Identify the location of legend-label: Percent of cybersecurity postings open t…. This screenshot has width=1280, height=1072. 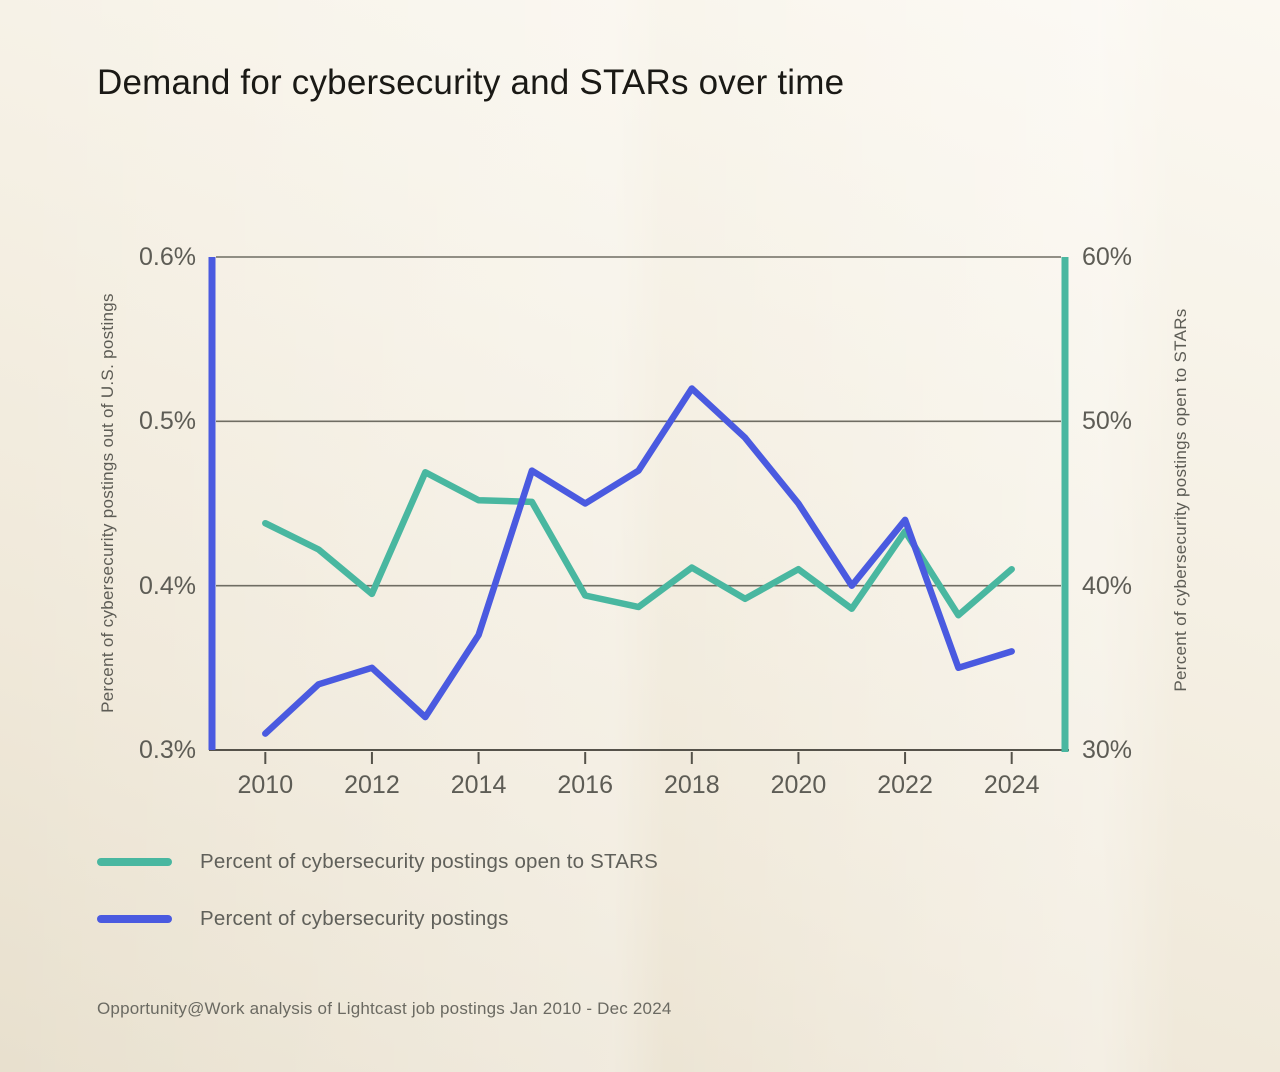
(429, 861).